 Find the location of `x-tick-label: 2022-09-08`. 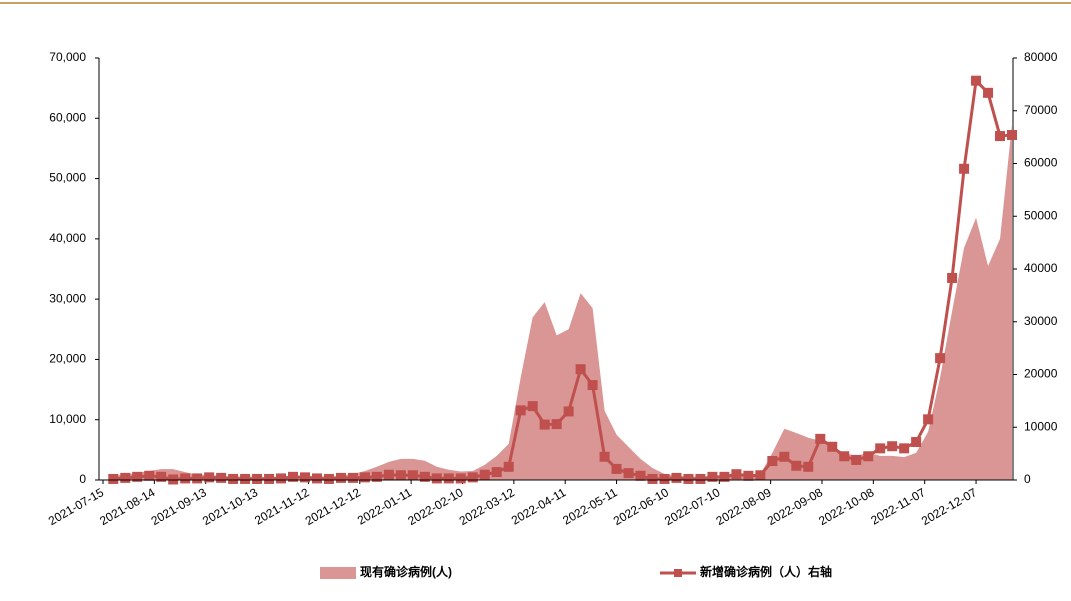

x-tick-label: 2022-09-08 is located at coordinates (795, 506).